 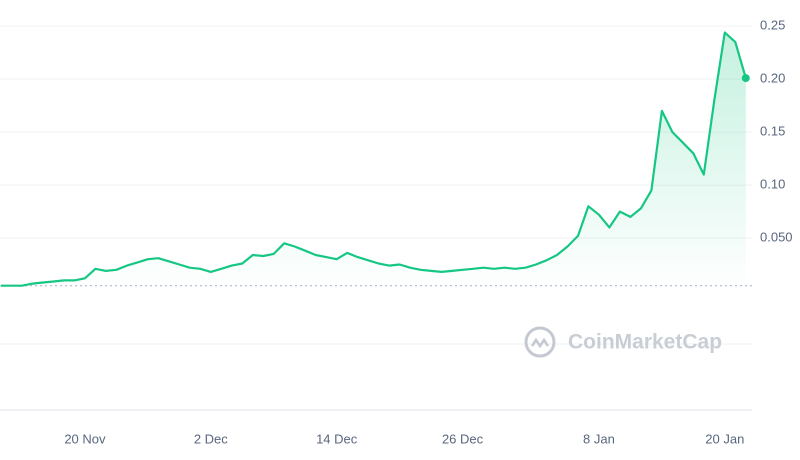 What do you see at coordinates (211, 438) in the screenshot?
I see `x-tick-label: 2 Dec` at bounding box center [211, 438].